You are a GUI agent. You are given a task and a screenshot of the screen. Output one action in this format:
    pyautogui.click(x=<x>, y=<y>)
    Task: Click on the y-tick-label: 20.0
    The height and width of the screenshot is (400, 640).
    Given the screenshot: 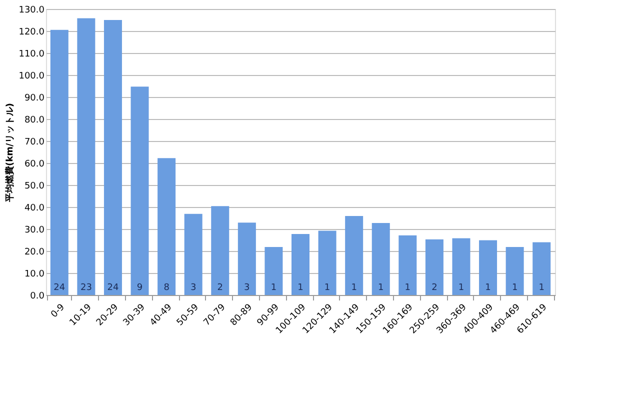 What is the action you would take?
    pyautogui.click(x=34, y=253)
    